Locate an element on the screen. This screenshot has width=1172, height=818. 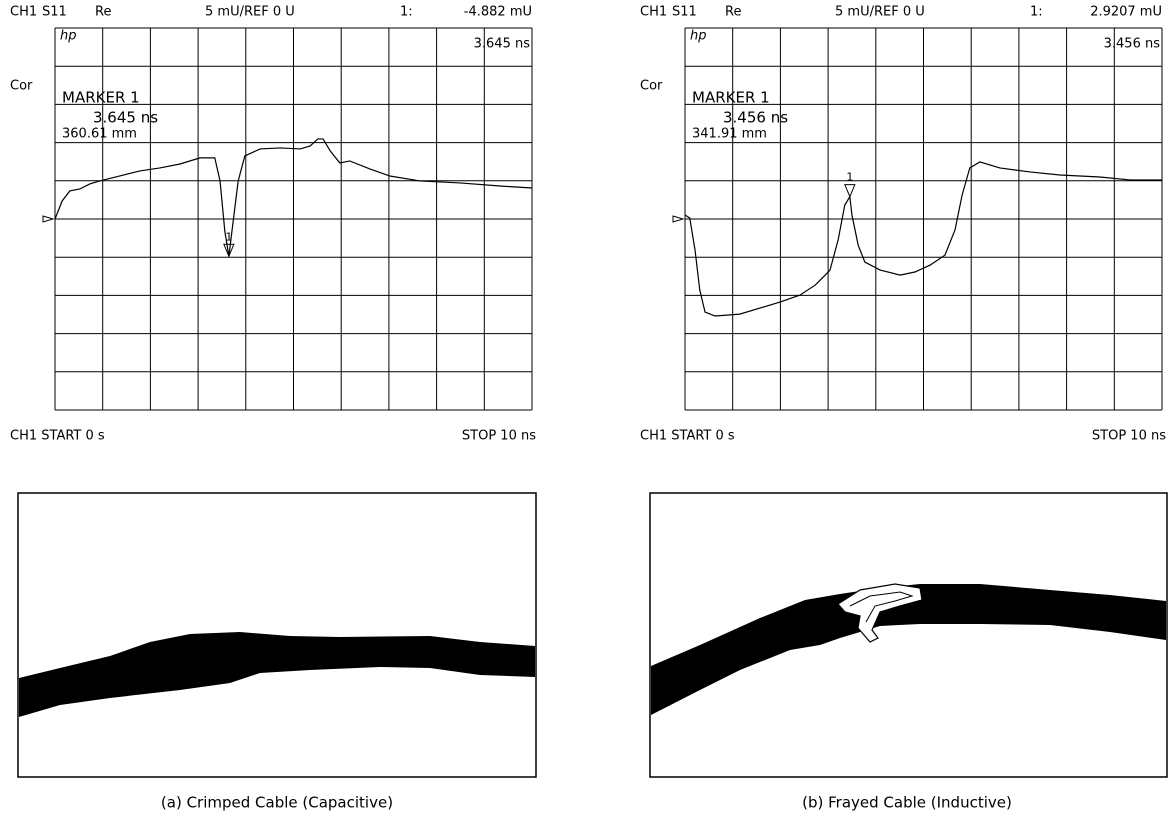
marker-distance: 341.91 mm is located at coordinates (729, 134).